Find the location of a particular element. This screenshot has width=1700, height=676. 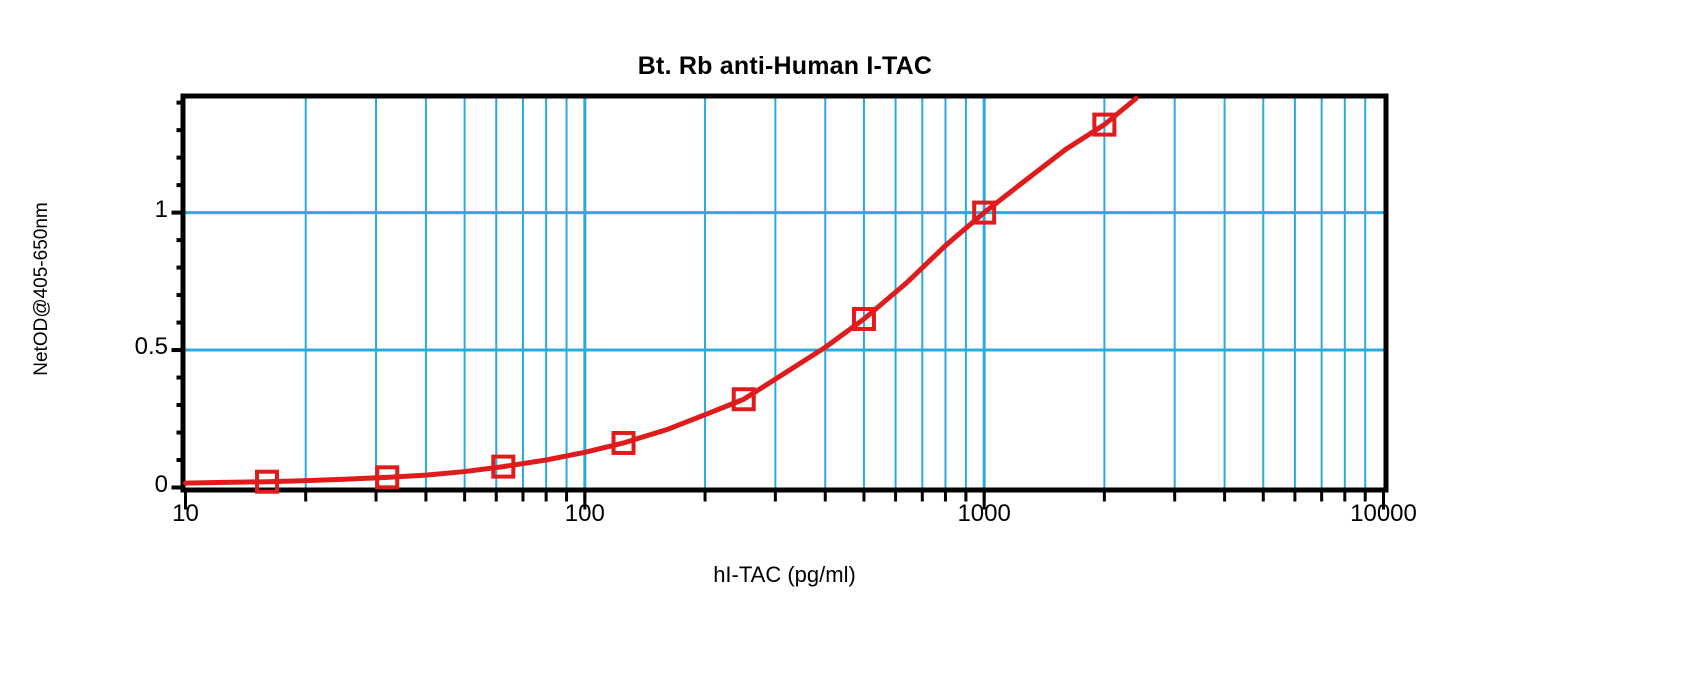

x-axis-ticks is located at coordinates (784, 500).